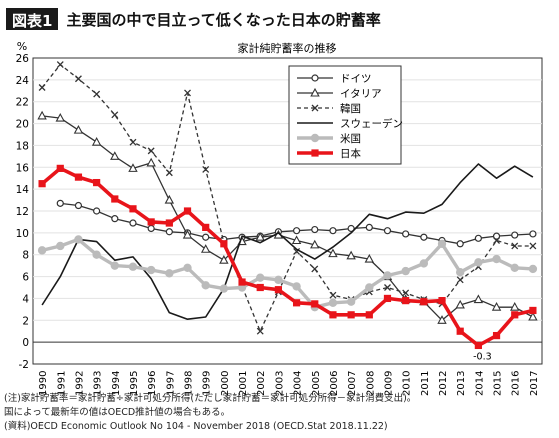 The width and height of the screenshot is (559, 438). I want to click on x-tick-label: 2004, so click(298, 383).